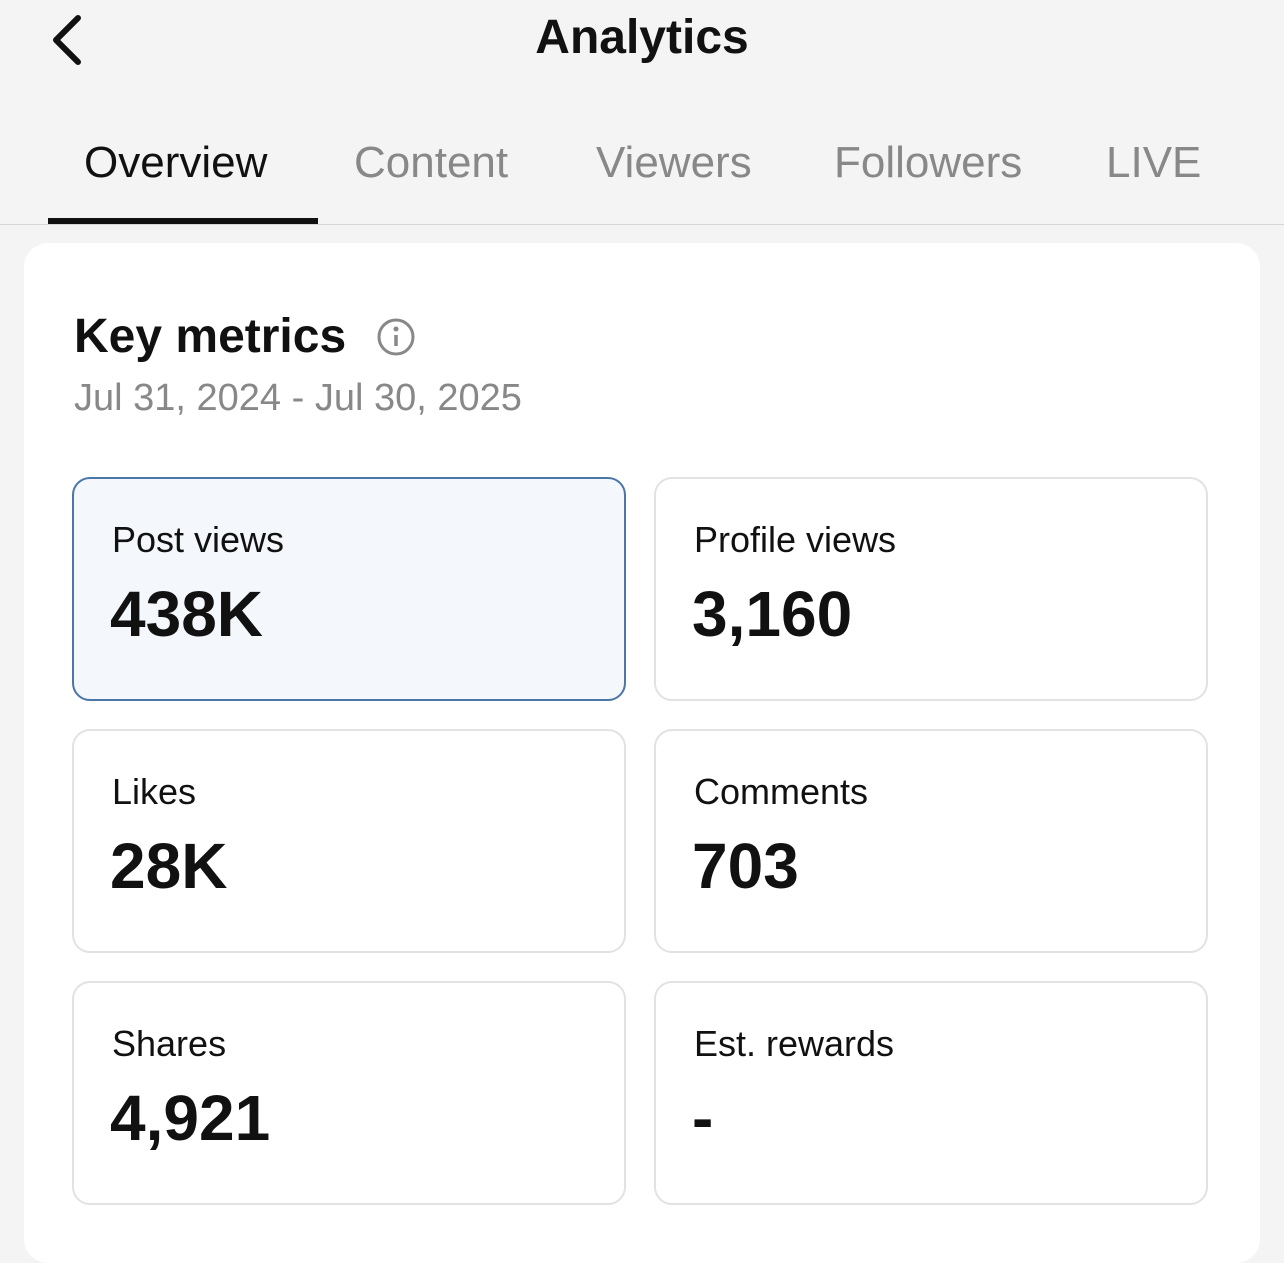 The image size is (1284, 1263). I want to click on tab-indicator, so click(183, 221).